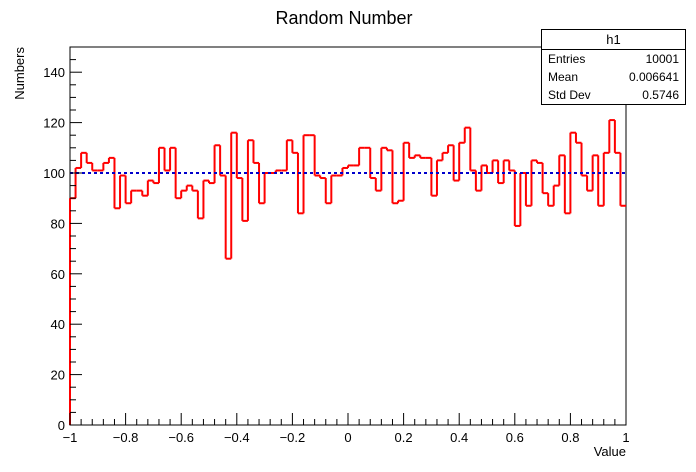 This screenshot has width=696, height=472. I want to click on y-tick-label: 20, so click(58, 375).